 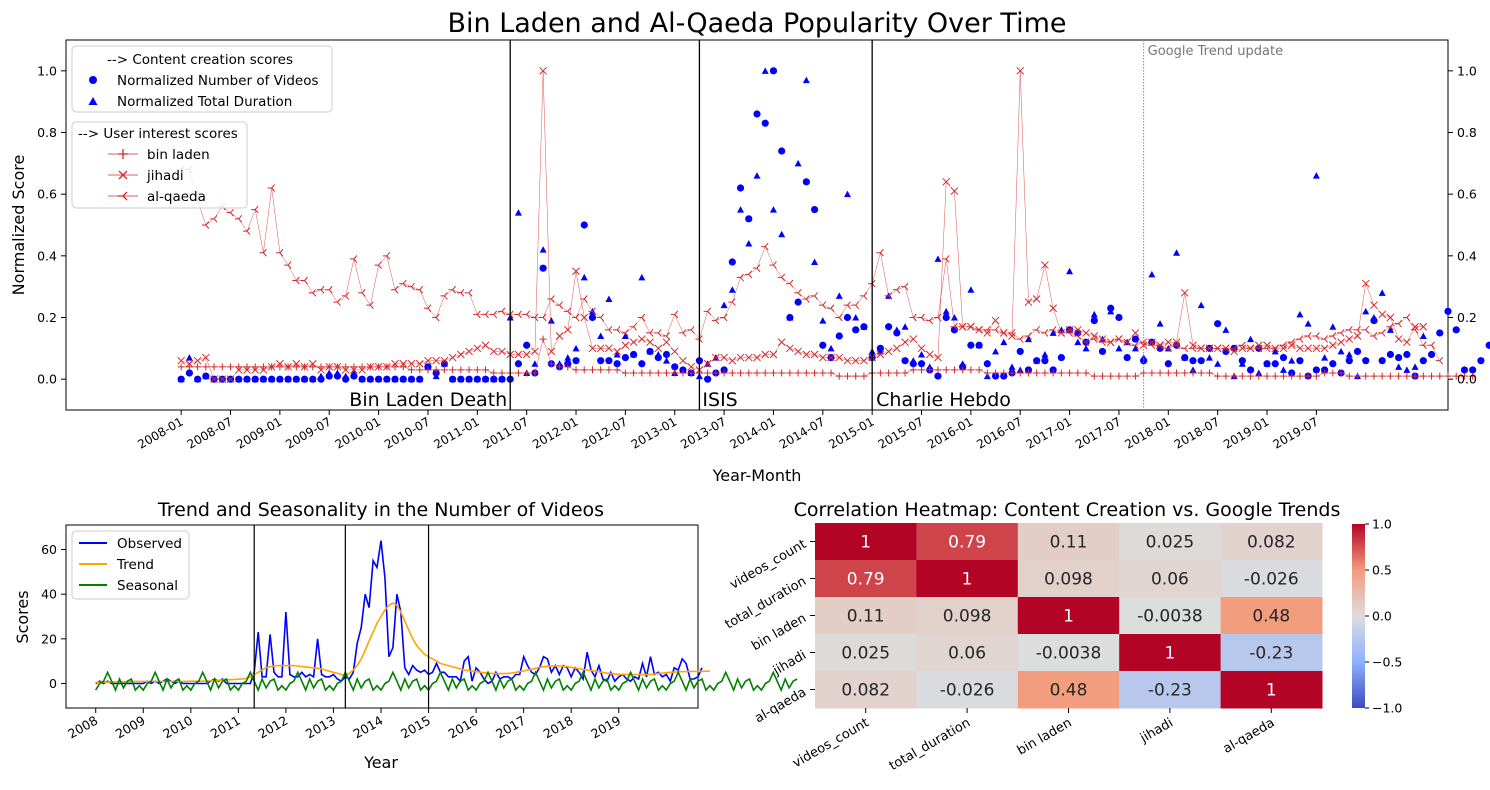 I want to click on heatmap-cell-label: 1, so click(x=865, y=543).